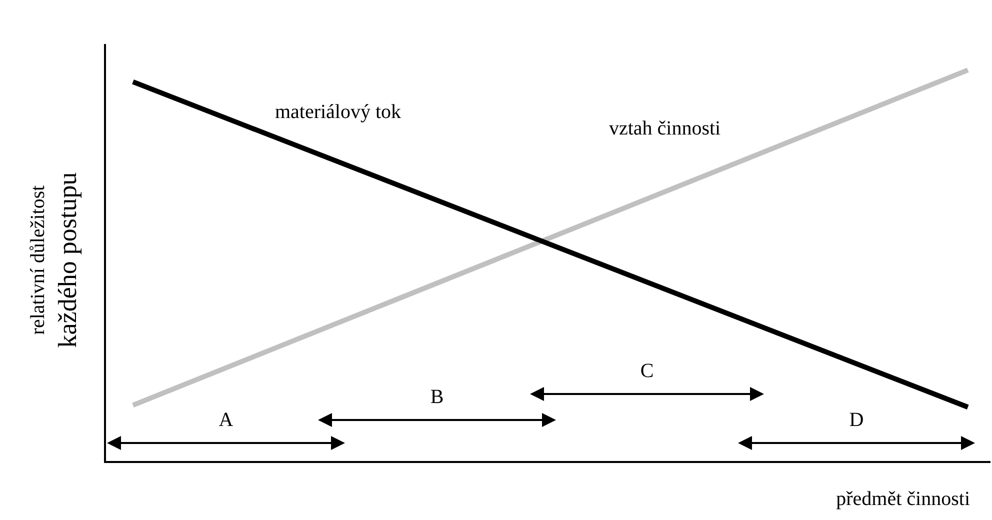 The height and width of the screenshot is (520, 992). What do you see at coordinates (856, 420) in the screenshot?
I see `annotation: D` at bounding box center [856, 420].